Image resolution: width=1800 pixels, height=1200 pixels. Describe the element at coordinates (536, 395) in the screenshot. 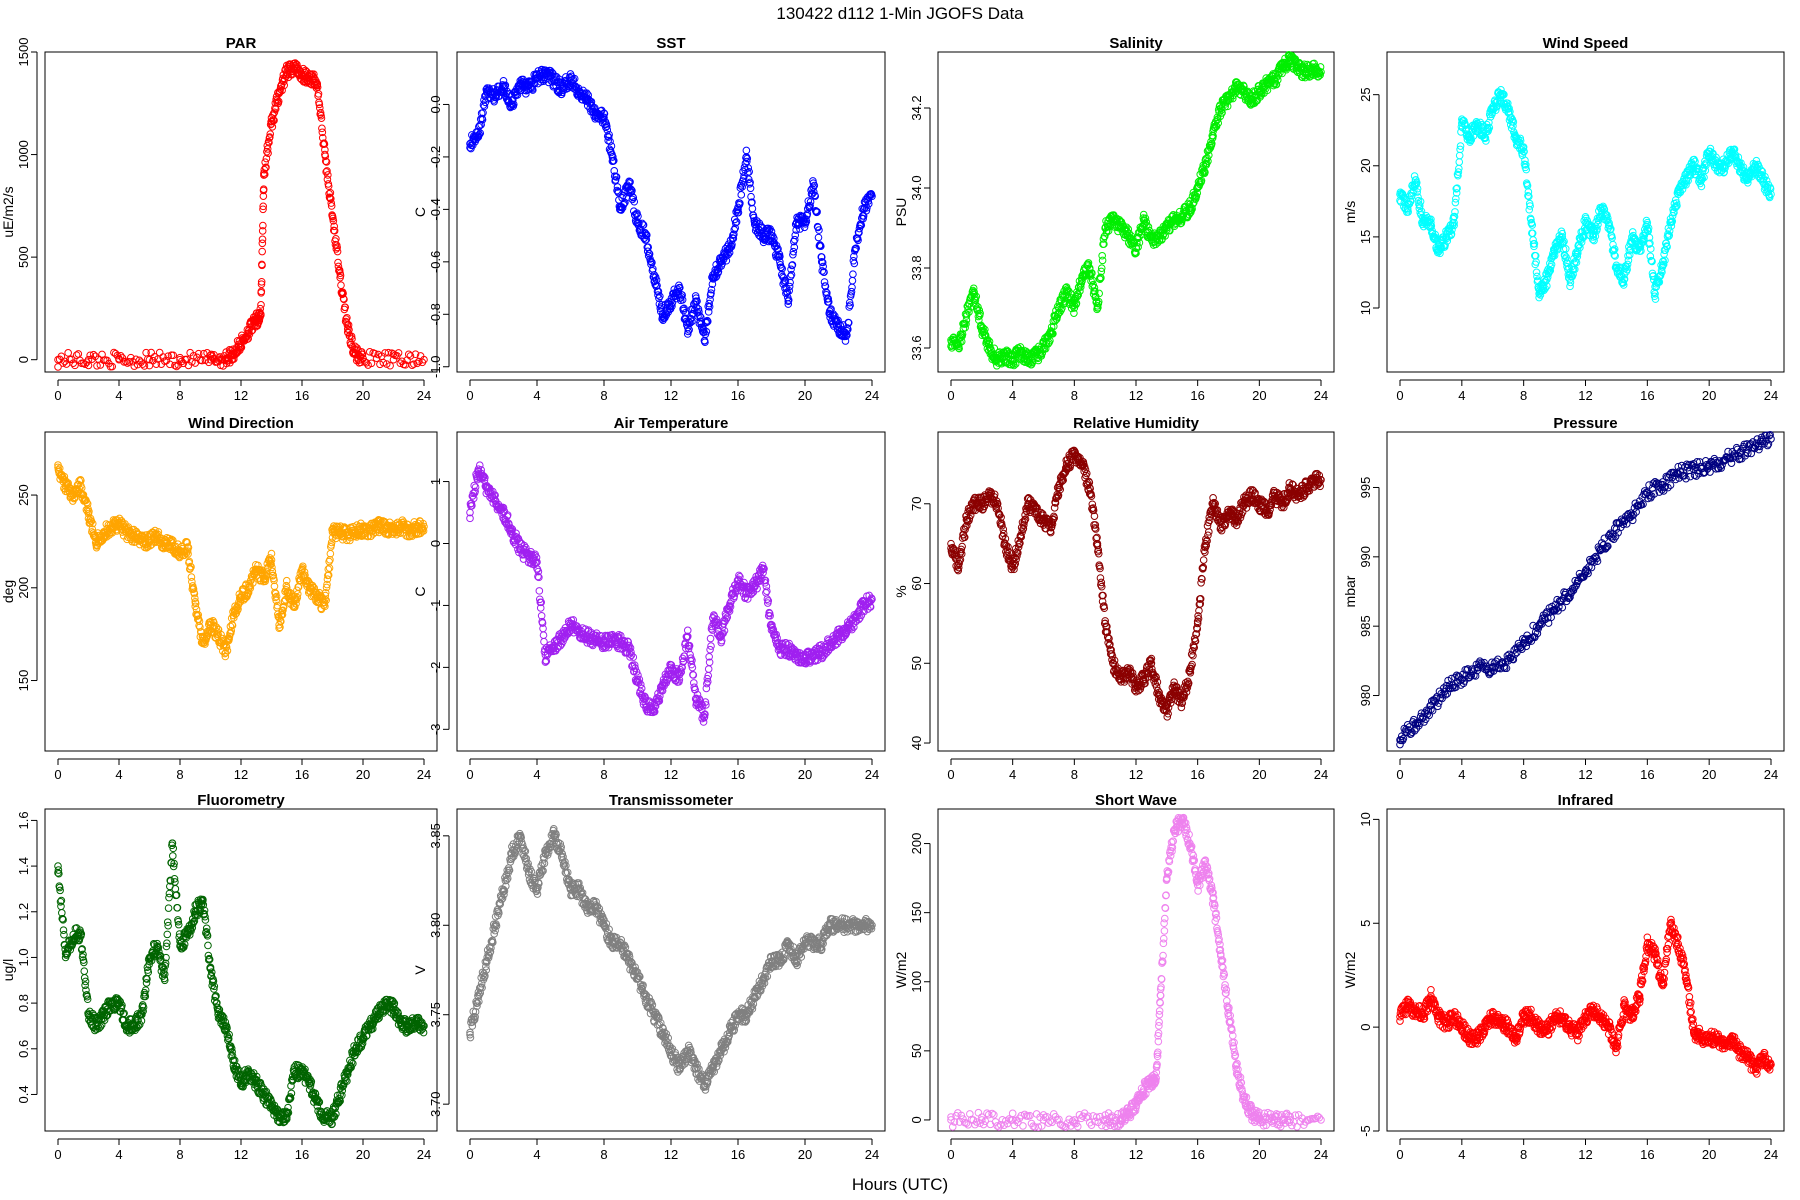

I see `x-tick-label: 4` at that location.